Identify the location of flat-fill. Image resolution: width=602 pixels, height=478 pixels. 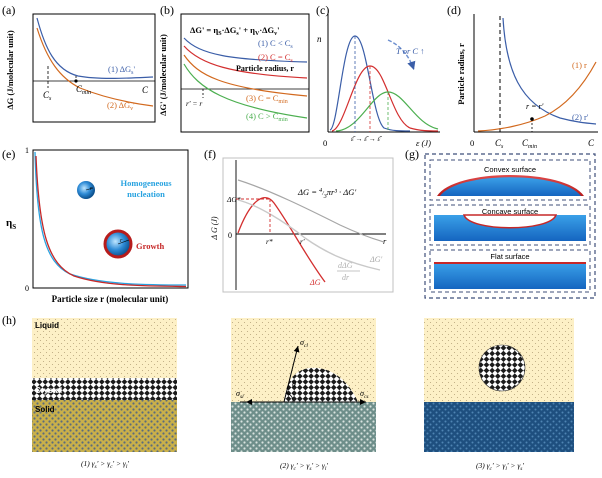
(510, 276).